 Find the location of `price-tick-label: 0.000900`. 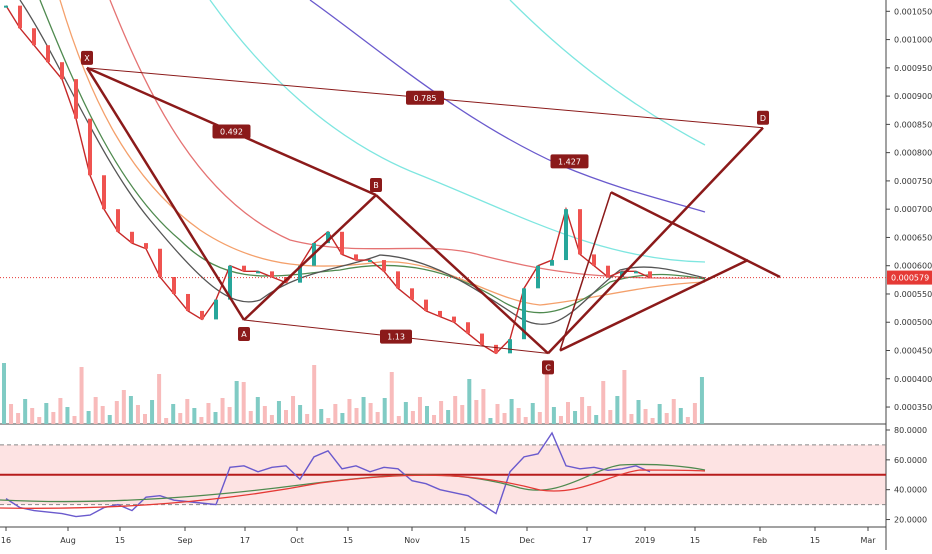

price-tick-label: 0.000900 is located at coordinates (913, 96).